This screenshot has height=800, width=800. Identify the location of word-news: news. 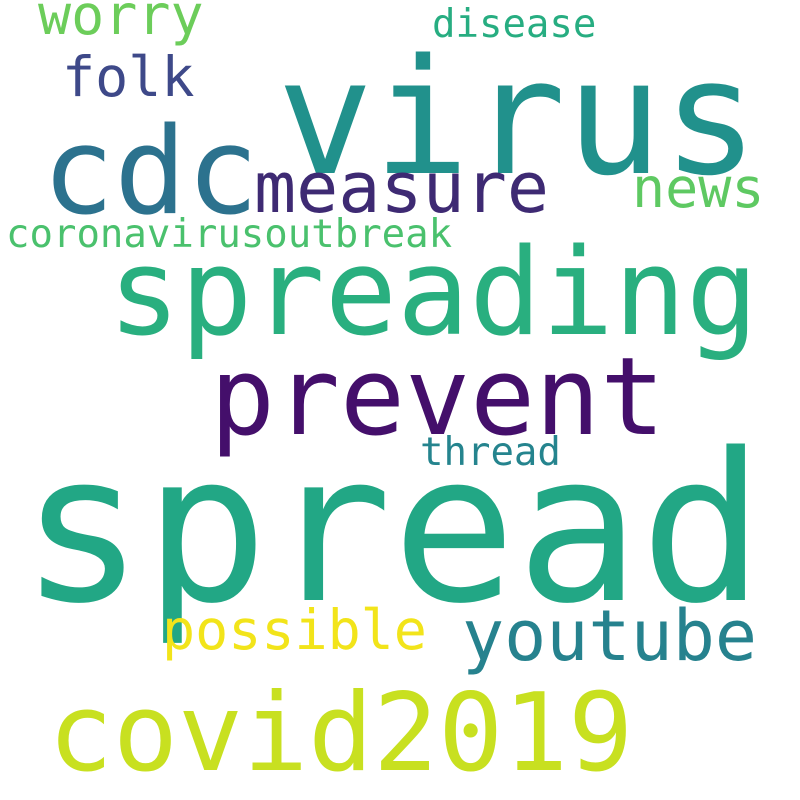
(698, 188).